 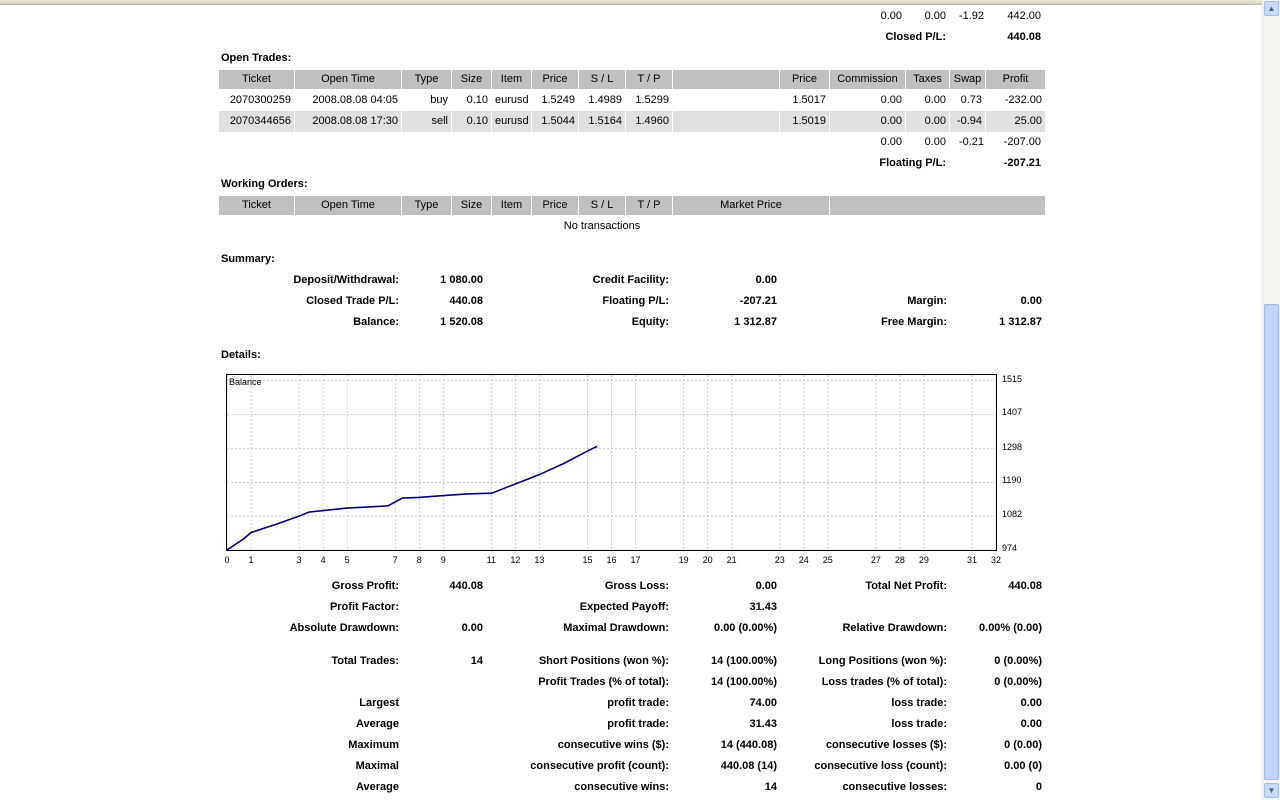 What do you see at coordinates (555, 121) in the screenshot?
I see `price-cell: 1.5044` at bounding box center [555, 121].